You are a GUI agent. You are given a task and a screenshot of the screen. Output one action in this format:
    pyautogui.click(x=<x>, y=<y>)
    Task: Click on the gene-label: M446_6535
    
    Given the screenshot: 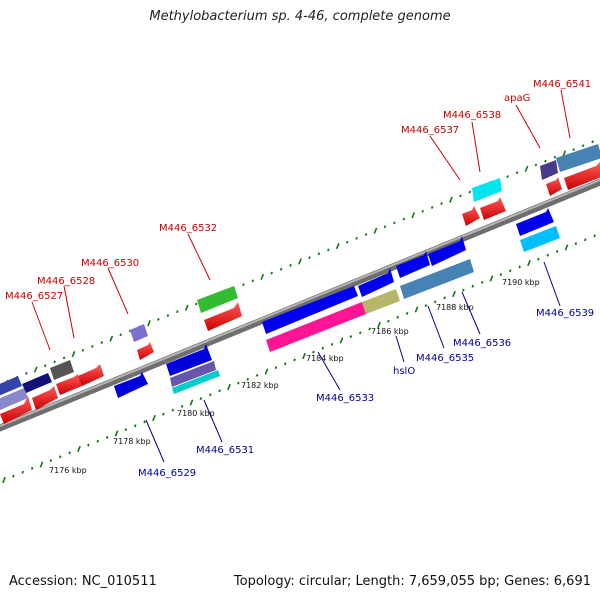 What is the action you would take?
    pyautogui.click(x=445, y=358)
    